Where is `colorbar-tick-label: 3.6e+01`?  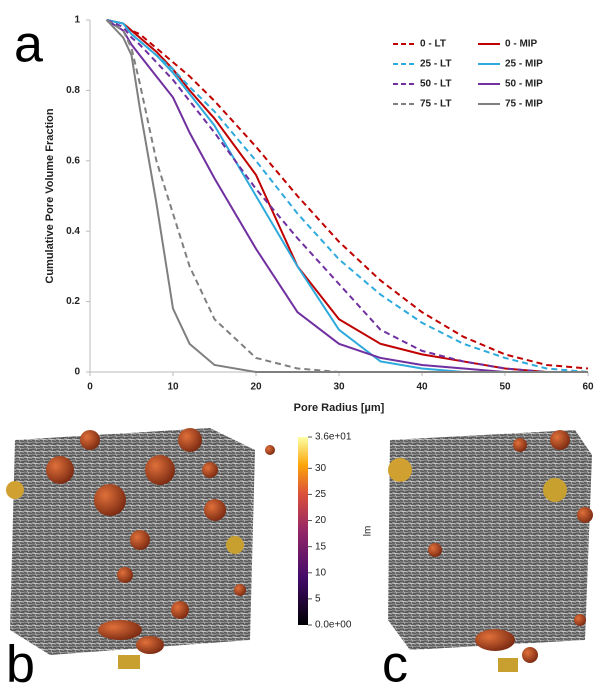 colorbar-tick-label: 3.6e+01 is located at coordinates (333, 437).